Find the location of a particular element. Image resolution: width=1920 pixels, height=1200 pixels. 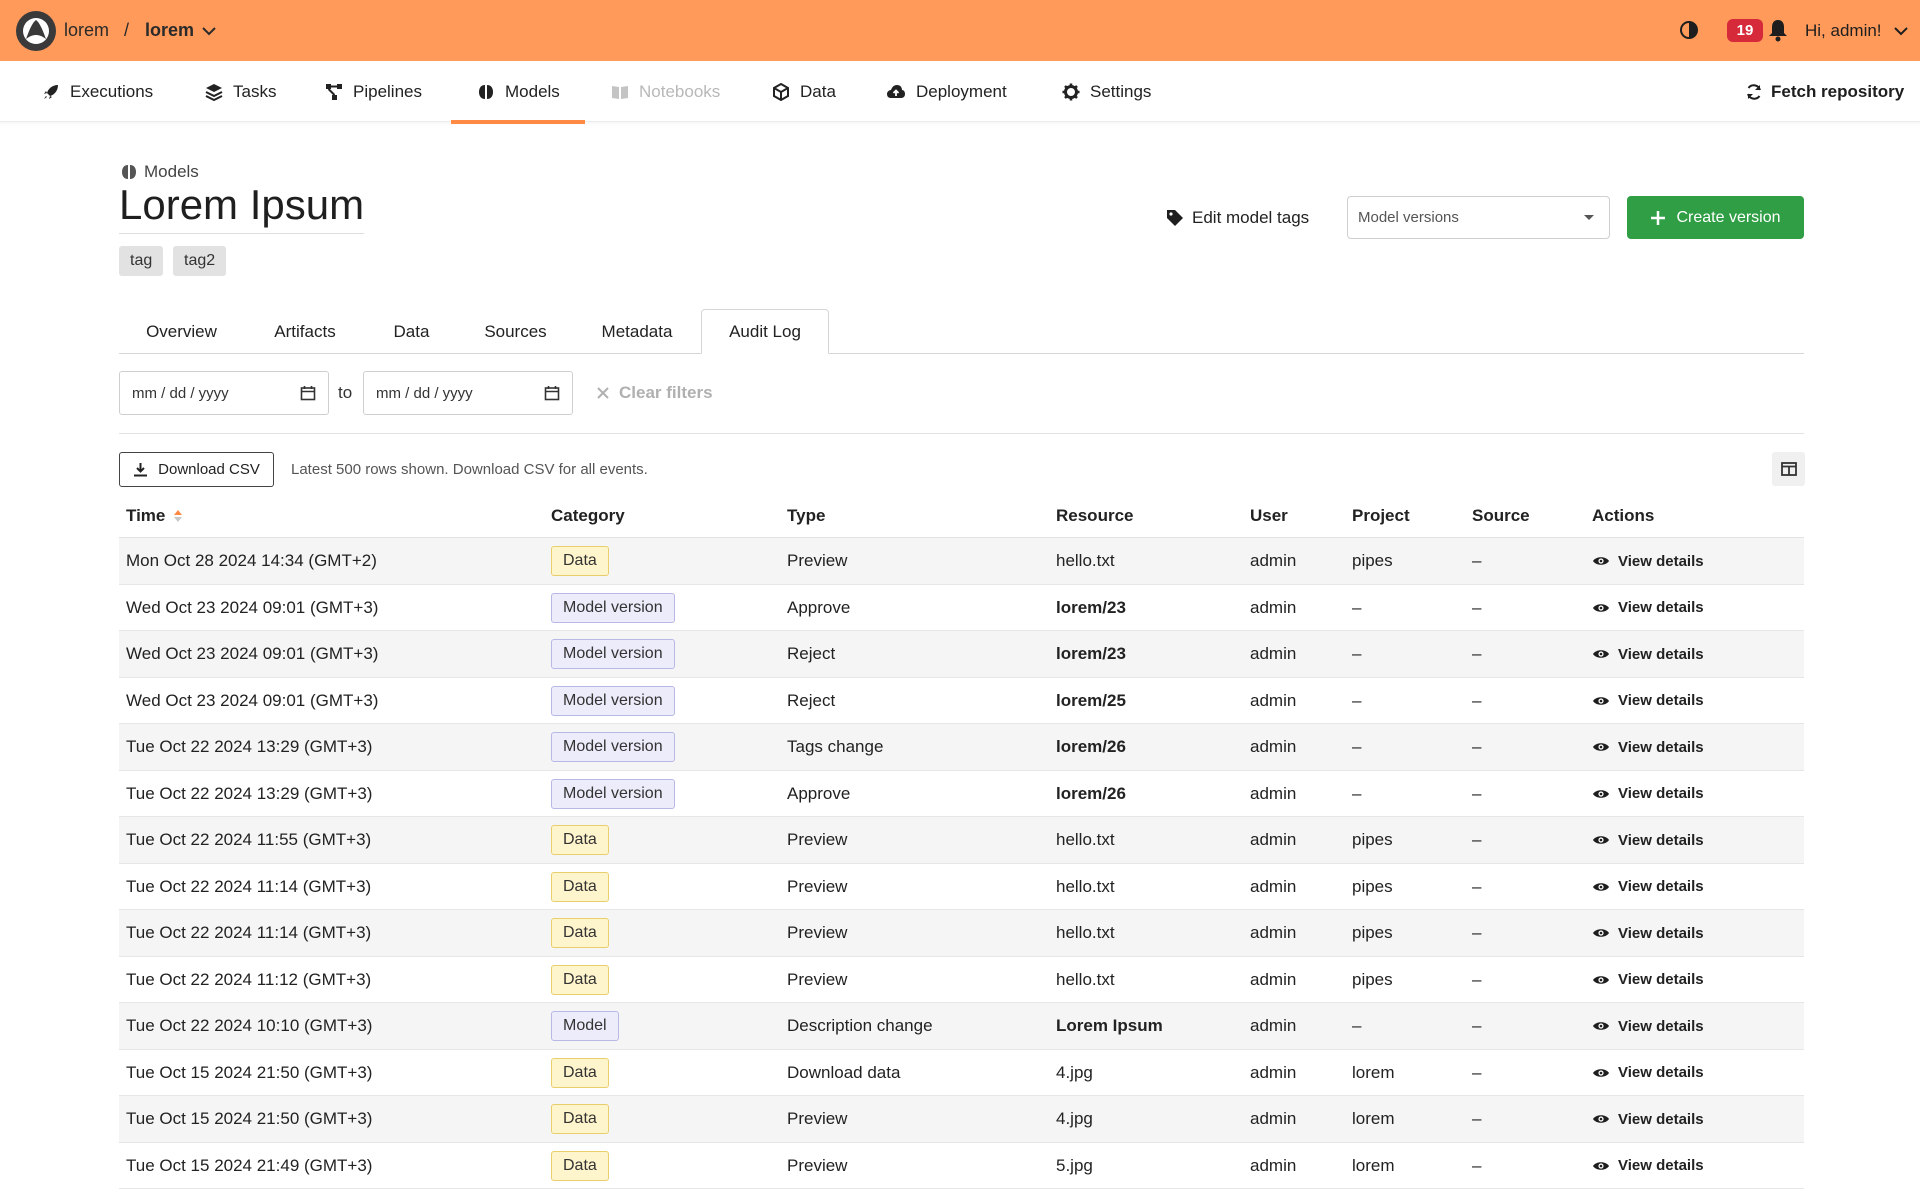

bell-icon is located at coordinates (1778, 30).